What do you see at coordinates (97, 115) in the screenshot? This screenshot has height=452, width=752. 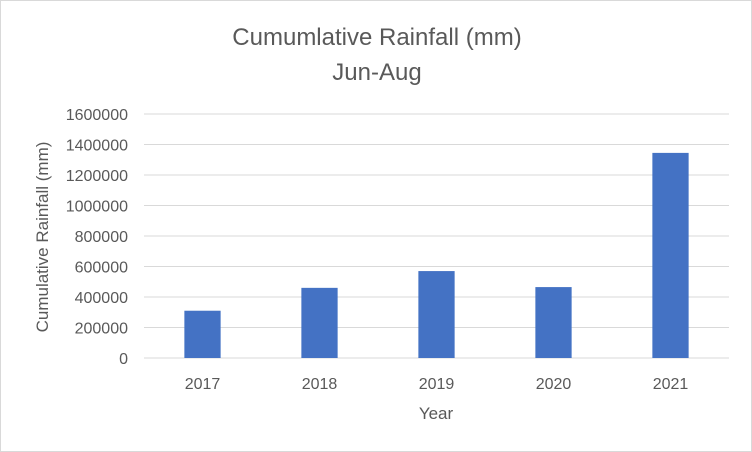 I see `y-tick-label: 1600000` at bounding box center [97, 115].